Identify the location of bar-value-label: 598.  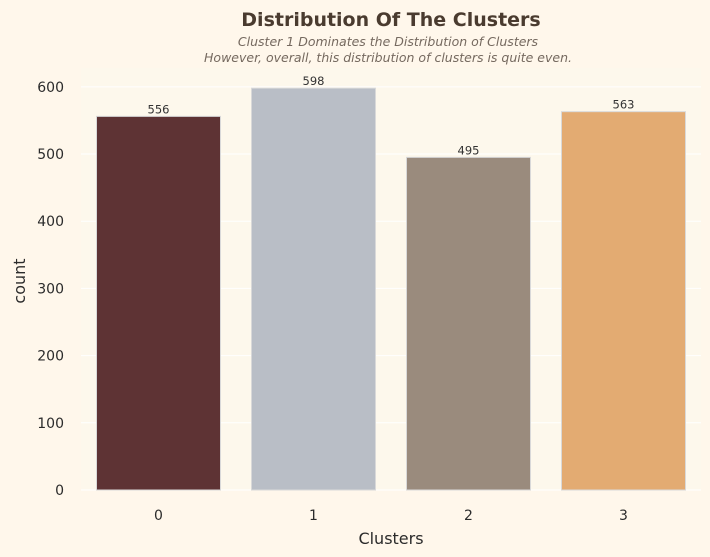
(314, 81).